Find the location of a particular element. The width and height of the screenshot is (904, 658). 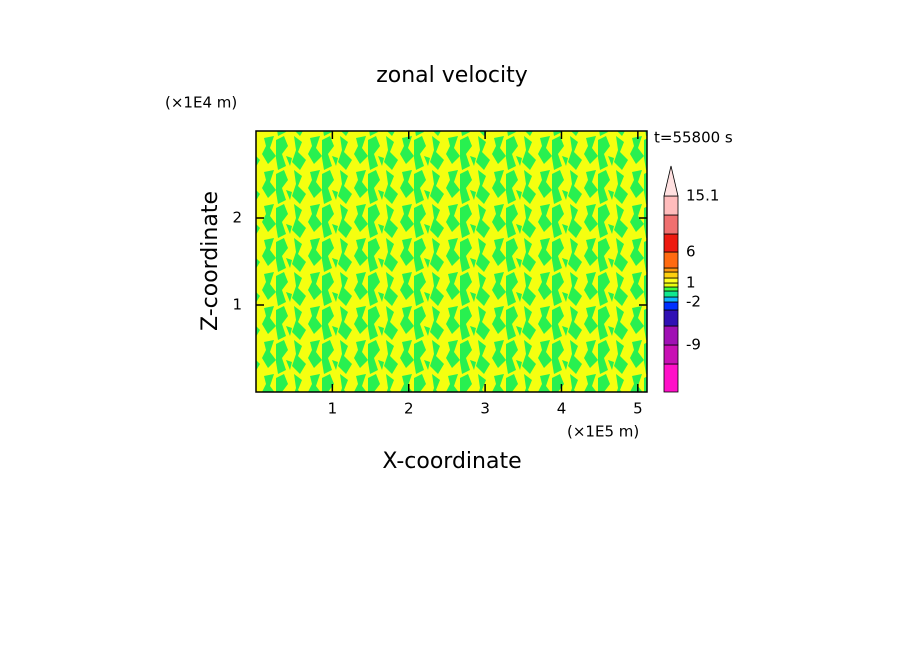

time-label: t=55800 s is located at coordinates (693, 138).